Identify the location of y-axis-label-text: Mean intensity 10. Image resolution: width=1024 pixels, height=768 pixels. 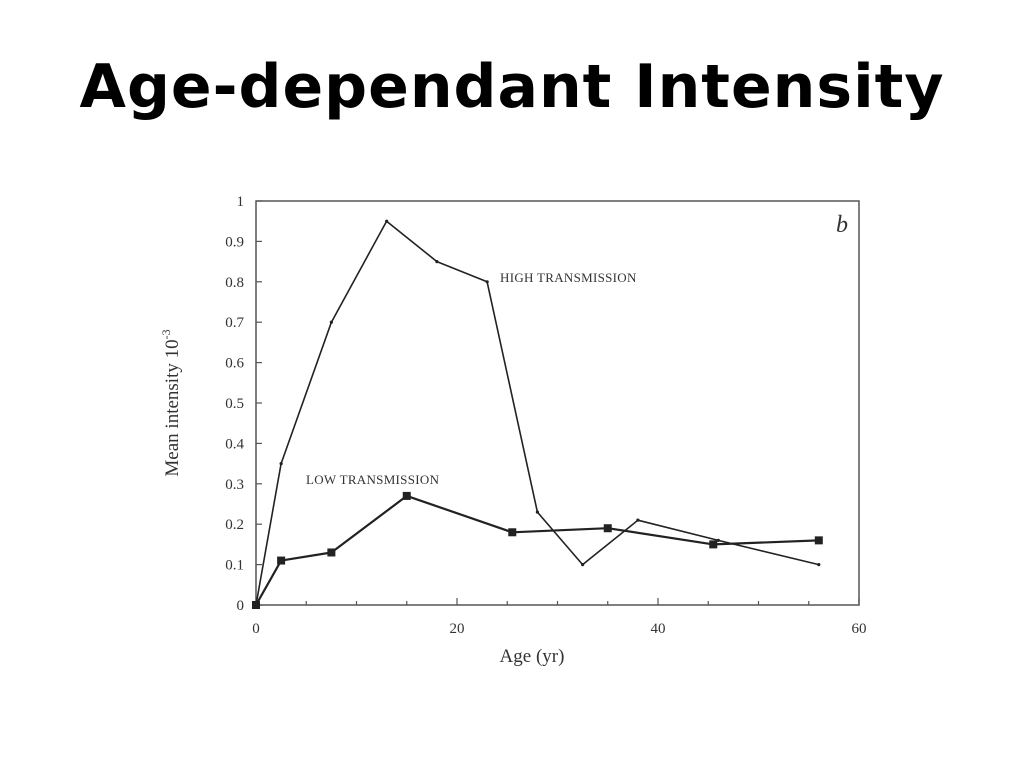
(172, 407).